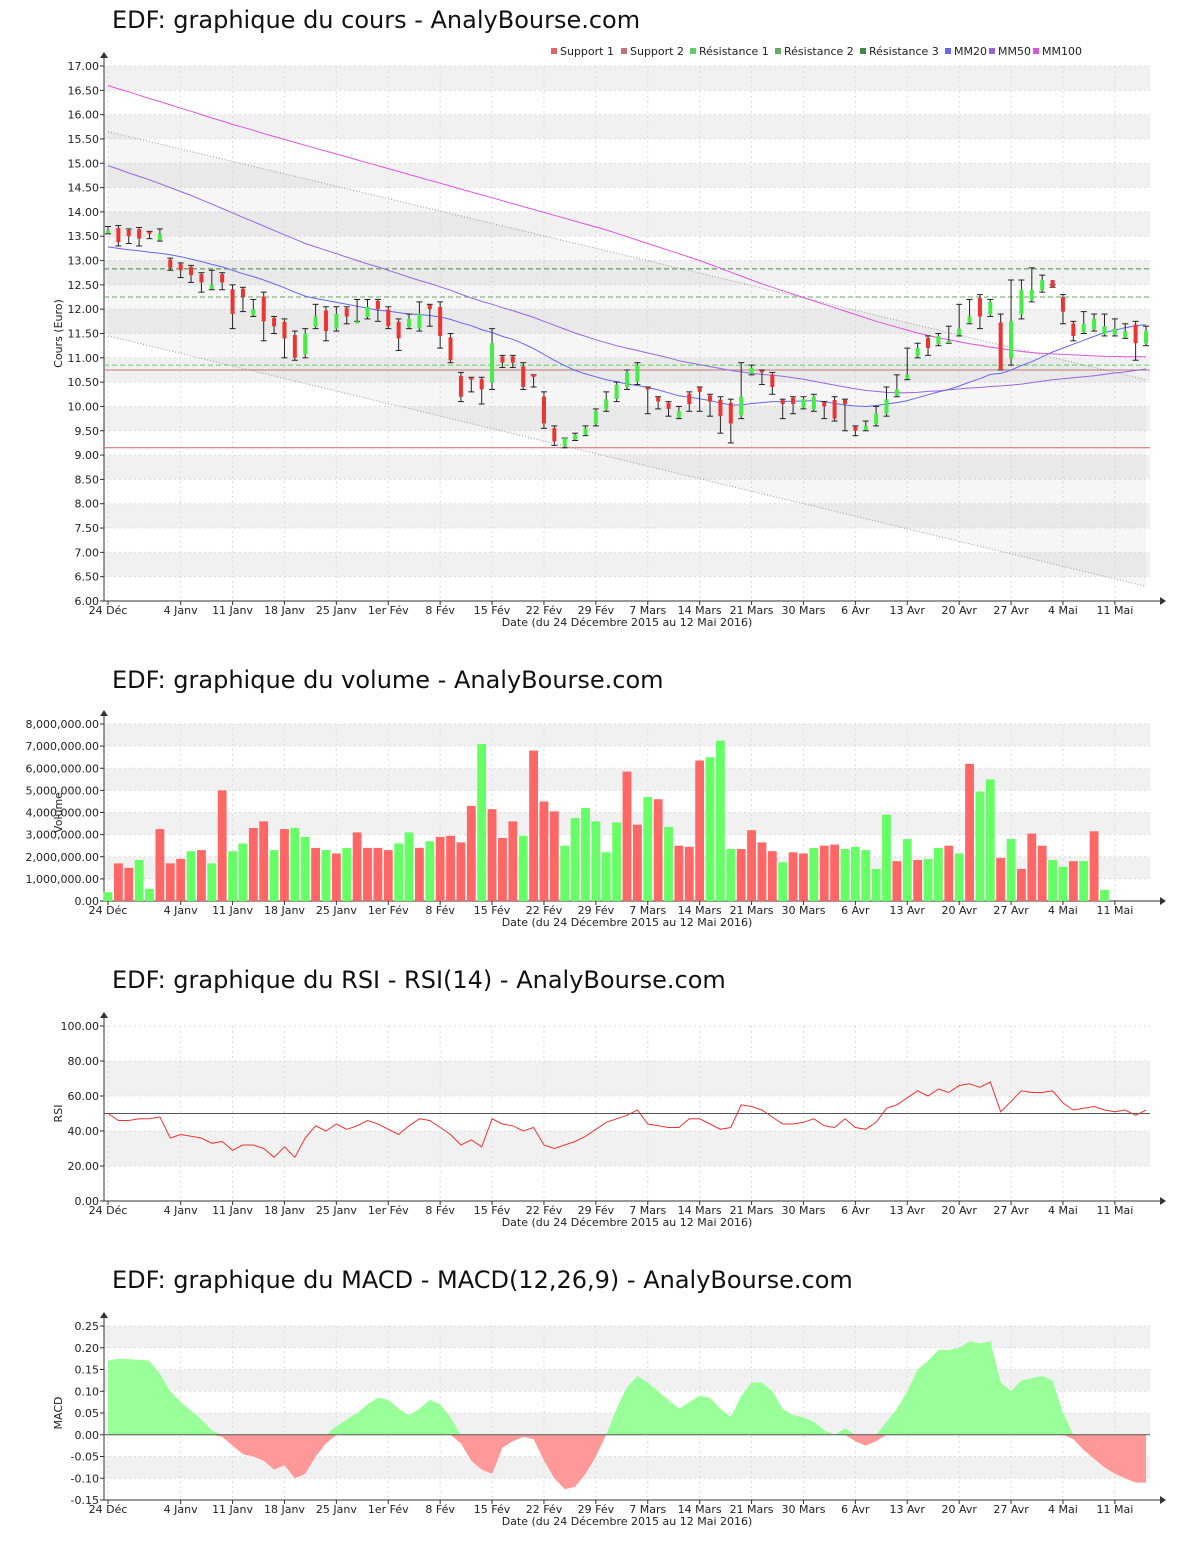  Describe the element at coordinates (58, 1413) in the screenshot. I see `macd-yaxis-label: MACD` at that location.